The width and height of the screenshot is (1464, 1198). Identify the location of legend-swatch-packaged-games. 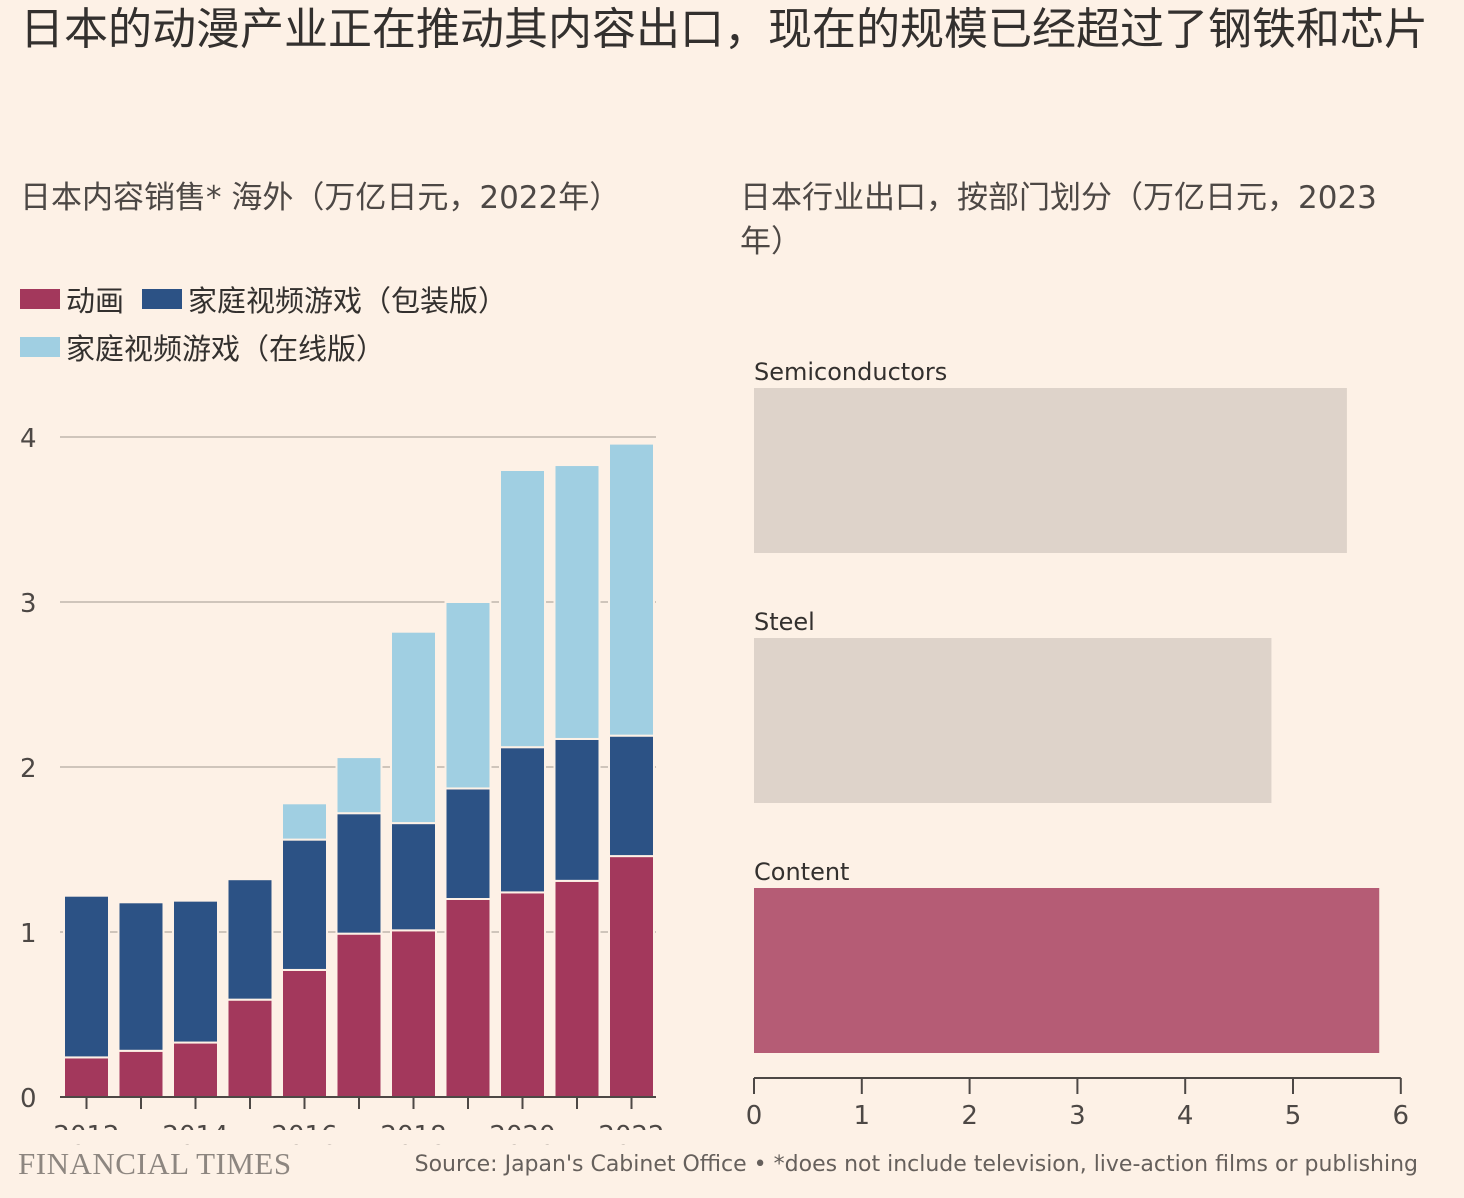
(162, 299).